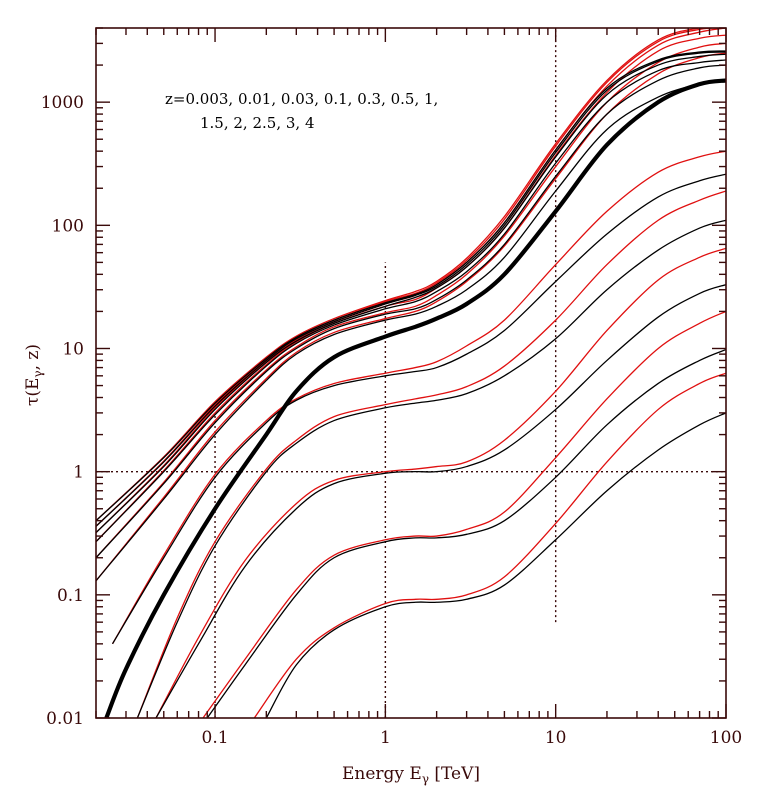 The image size is (770, 805). Describe the element at coordinates (385, 738) in the screenshot. I see `x-tick-label: 1` at that location.